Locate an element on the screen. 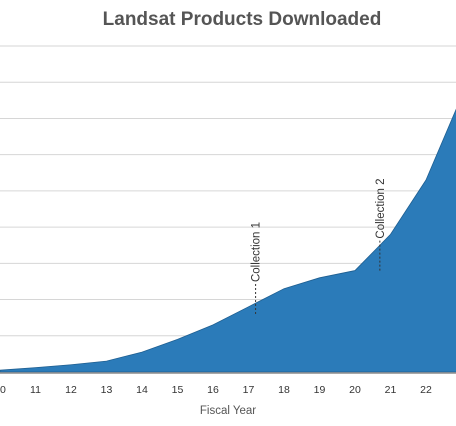 The width and height of the screenshot is (456, 426). x-tick-label: 15 is located at coordinates (178, 390).